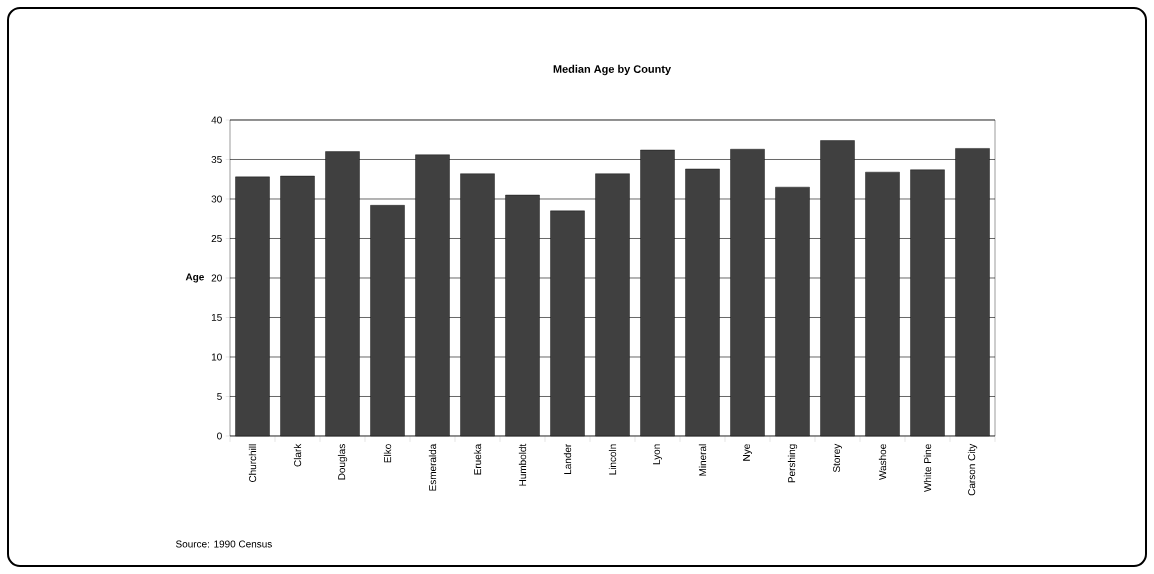 This screenshot has width=1154, height=574. What do you see at coordinates (216, 120) in the screenshot?
I see `y-tick-label: 40` at bounding box center [216, 120].